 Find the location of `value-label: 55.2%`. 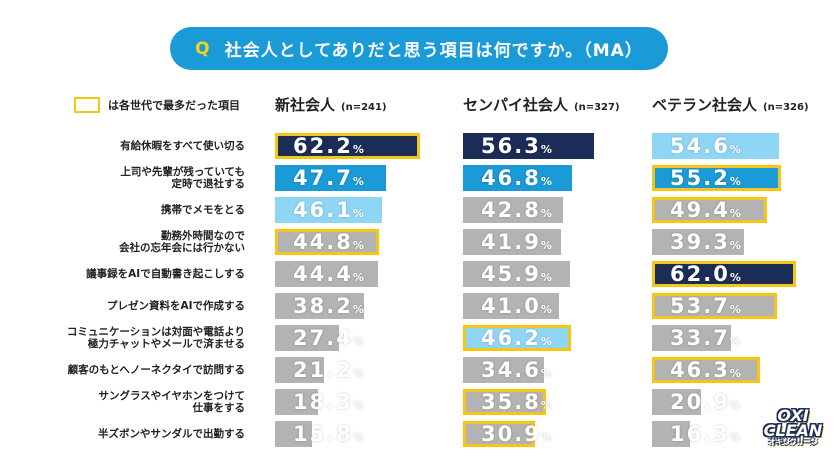

value-label: 55.2% is located at coordinates (705, 178).